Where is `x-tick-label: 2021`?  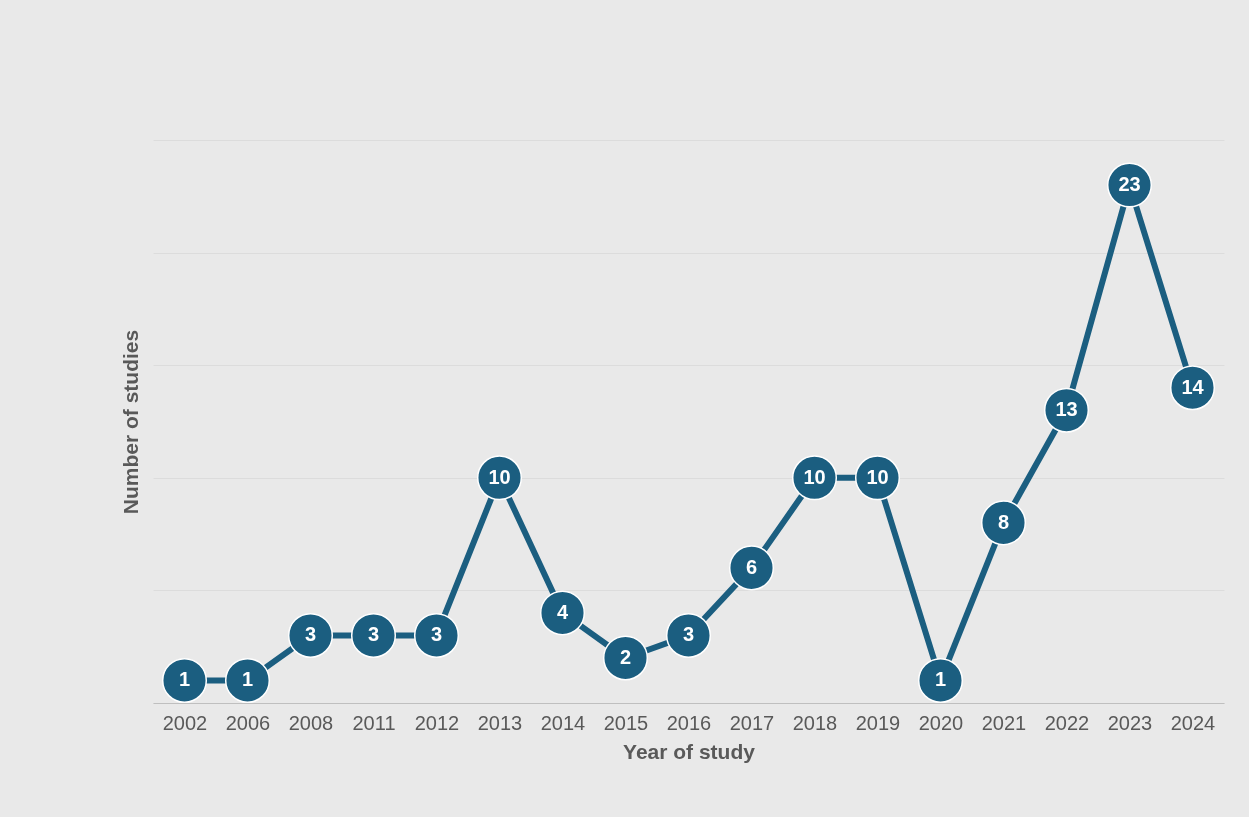 x-tick-label: 2021 is located at coordinates (1004, 722).